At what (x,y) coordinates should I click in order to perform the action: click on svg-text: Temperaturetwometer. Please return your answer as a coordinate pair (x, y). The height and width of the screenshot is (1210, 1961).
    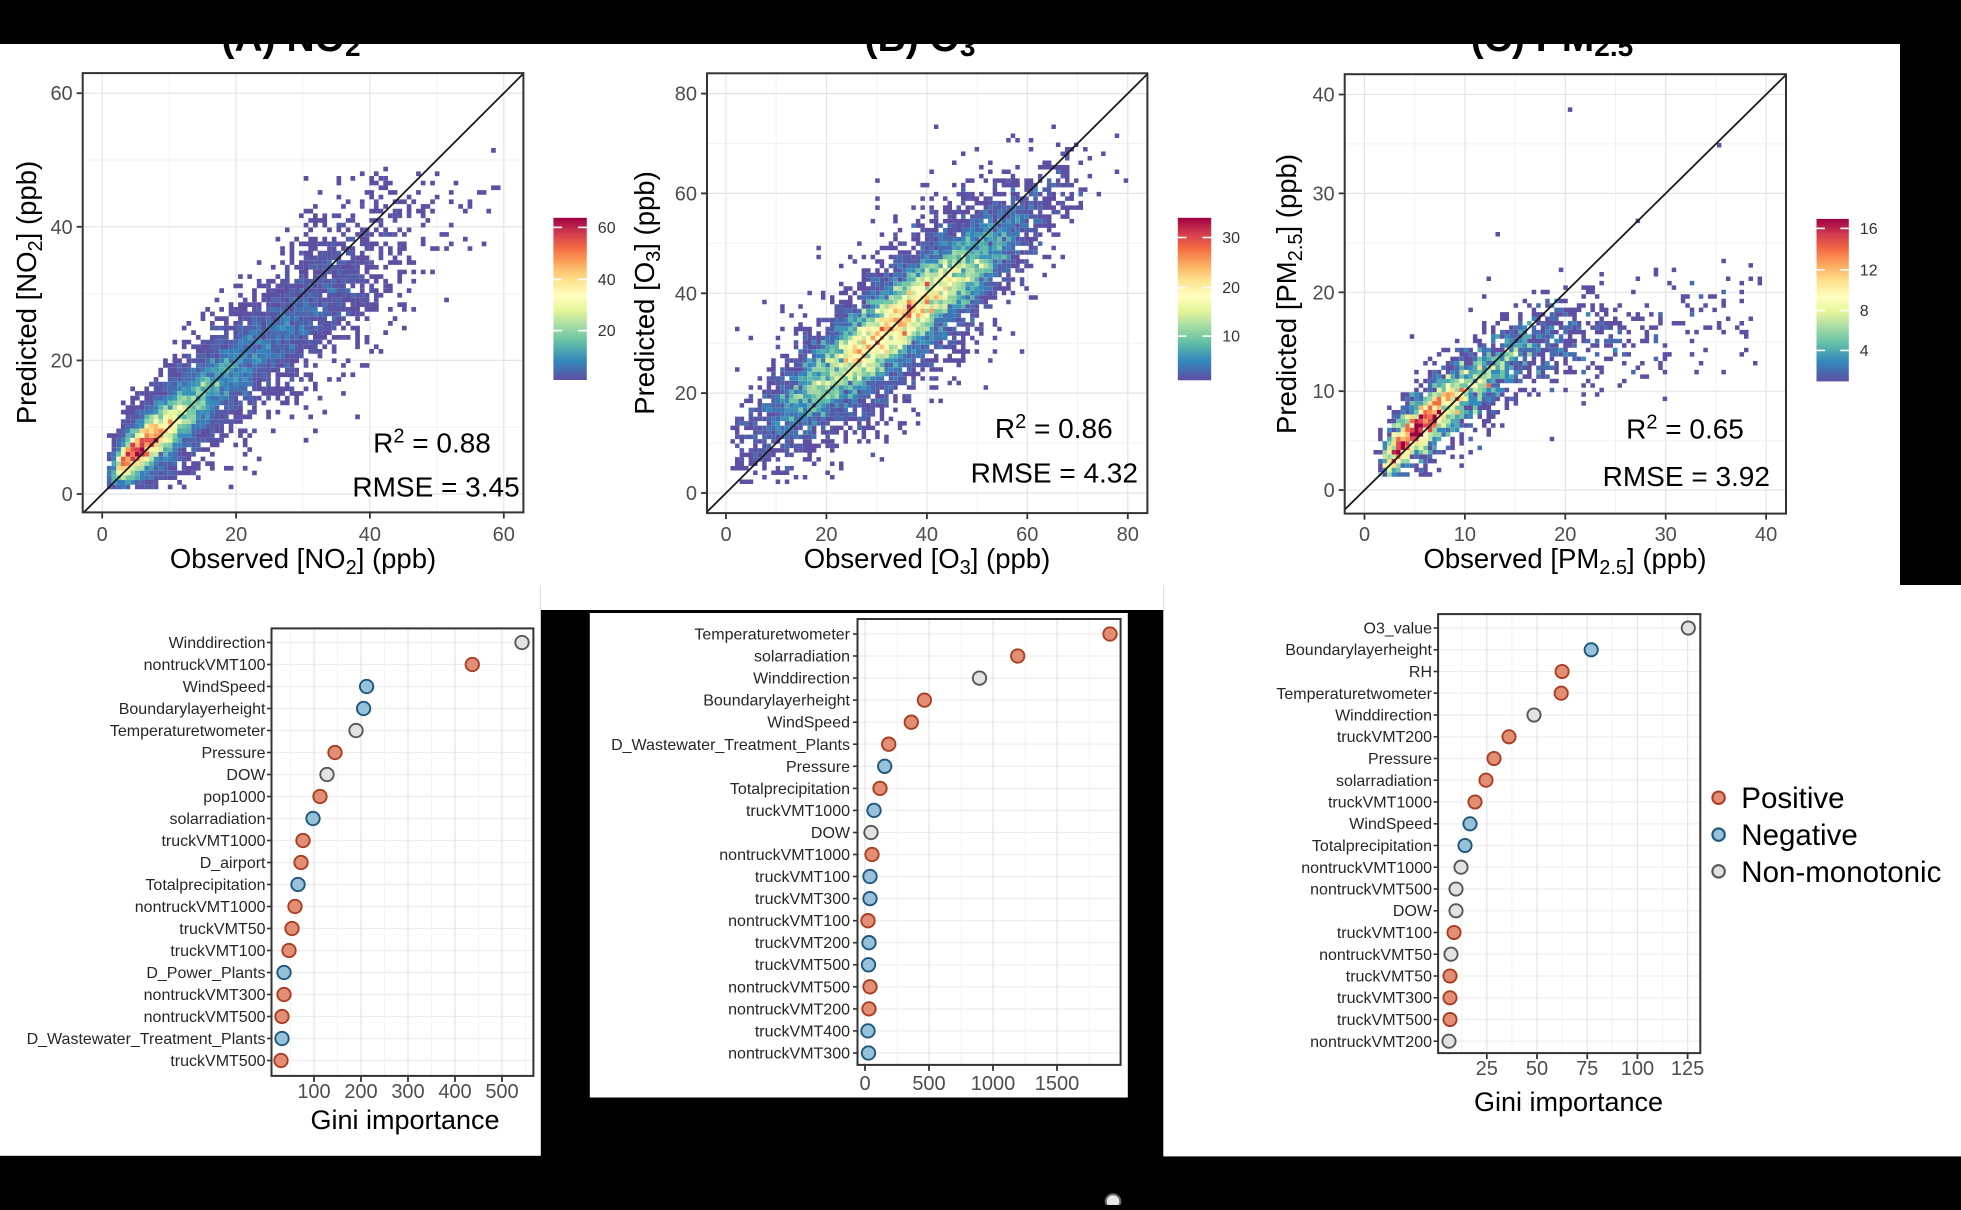
    Looking at the image, I should click on (772, 635).